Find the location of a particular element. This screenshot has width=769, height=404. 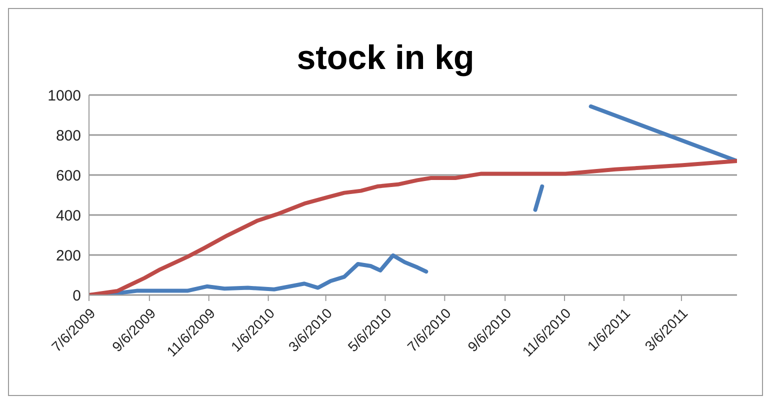

y-tick-label: 0 is located at coordinates (76, 295).